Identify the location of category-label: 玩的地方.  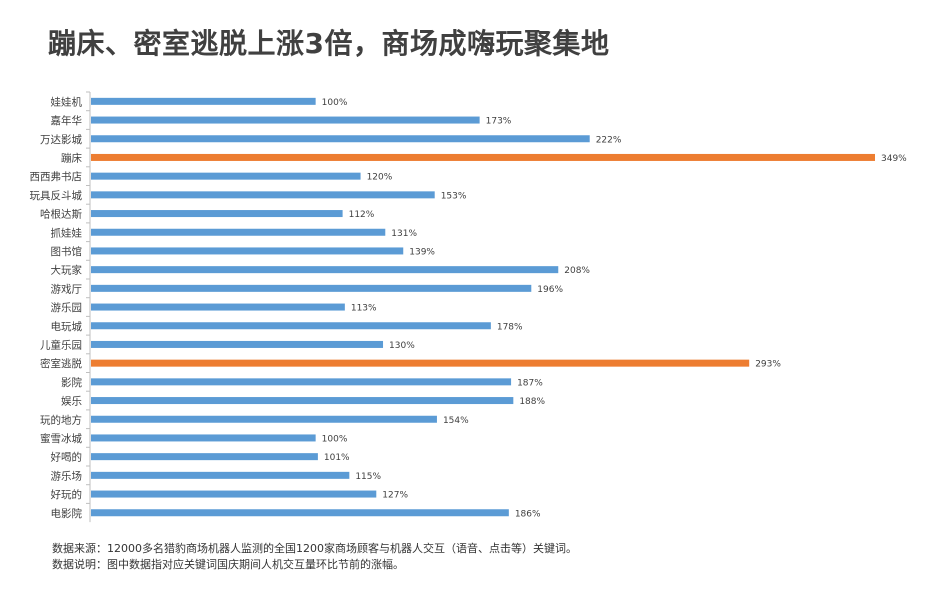
(61, 419).